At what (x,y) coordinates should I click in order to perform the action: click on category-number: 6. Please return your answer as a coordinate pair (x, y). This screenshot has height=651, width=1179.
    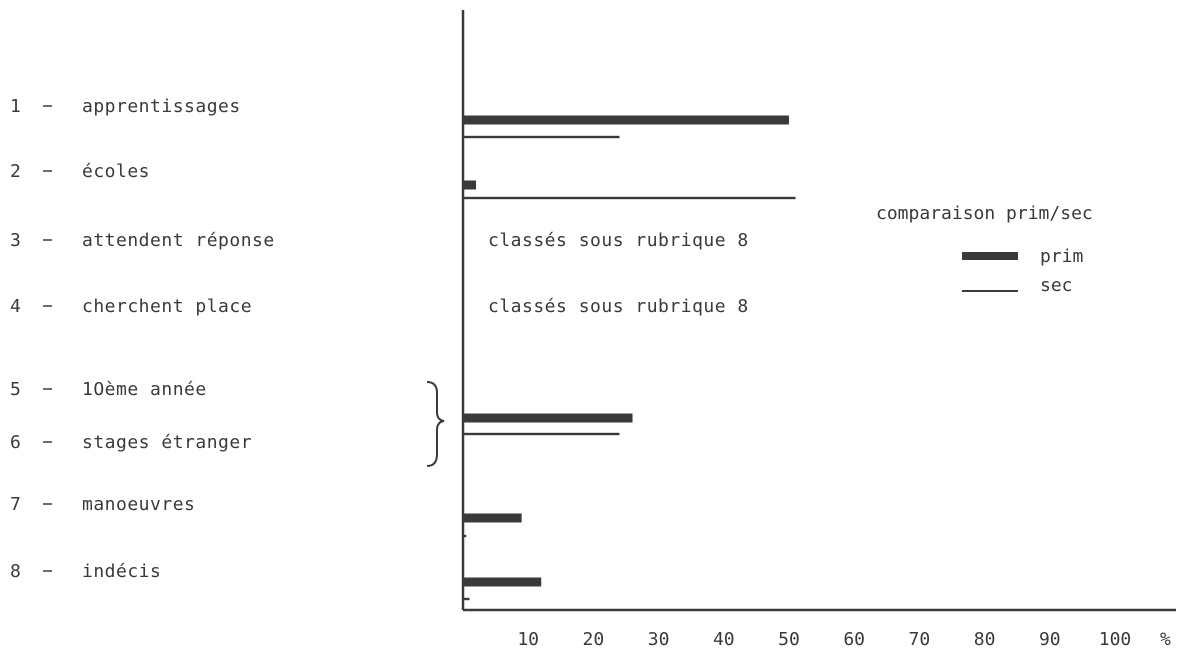
    Looking at the image, I should click on (15, 442).